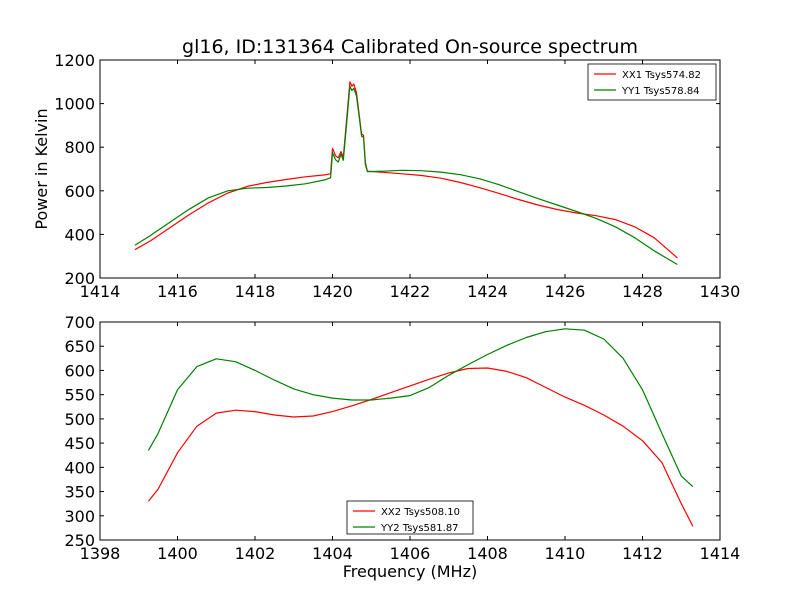 The width and height of the screenshot is (800, 600). Describe the element at coordinates (410, 291) in the screenshot. I see `x-tick-label: 1422` at that location.